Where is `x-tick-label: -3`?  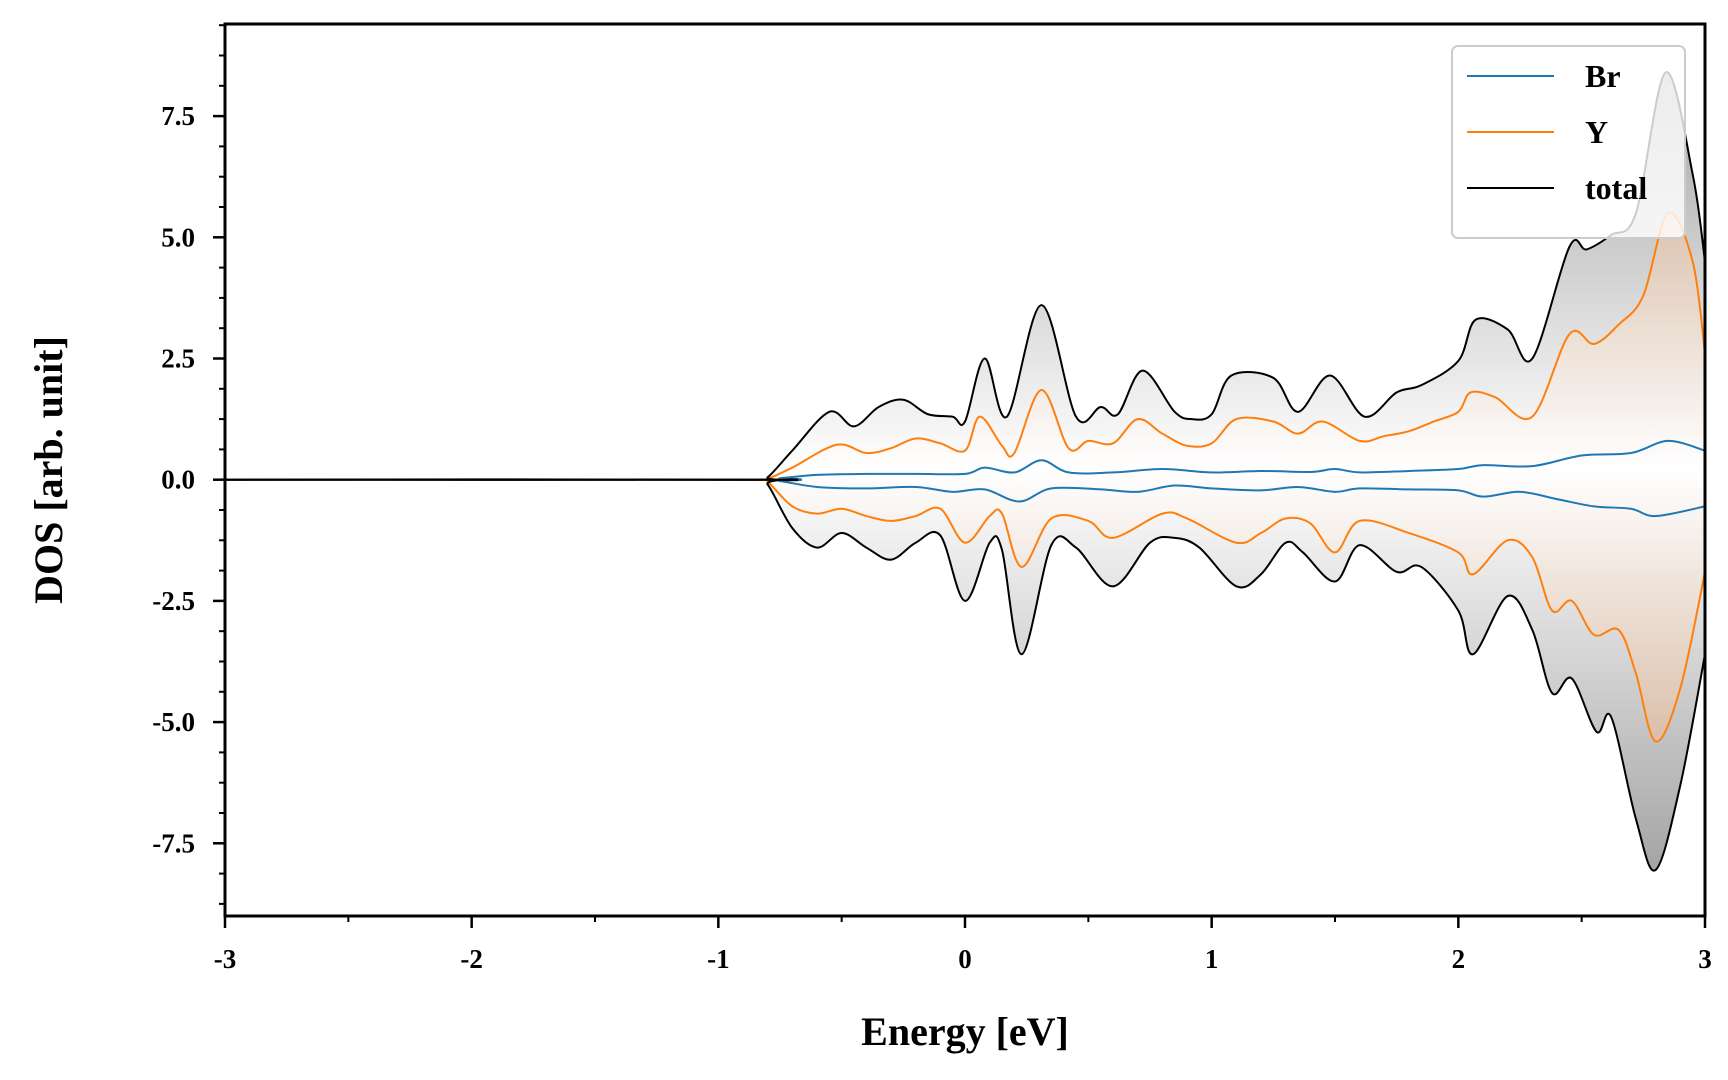
x-tick-label: -3 is located at coordinates (225, 959).